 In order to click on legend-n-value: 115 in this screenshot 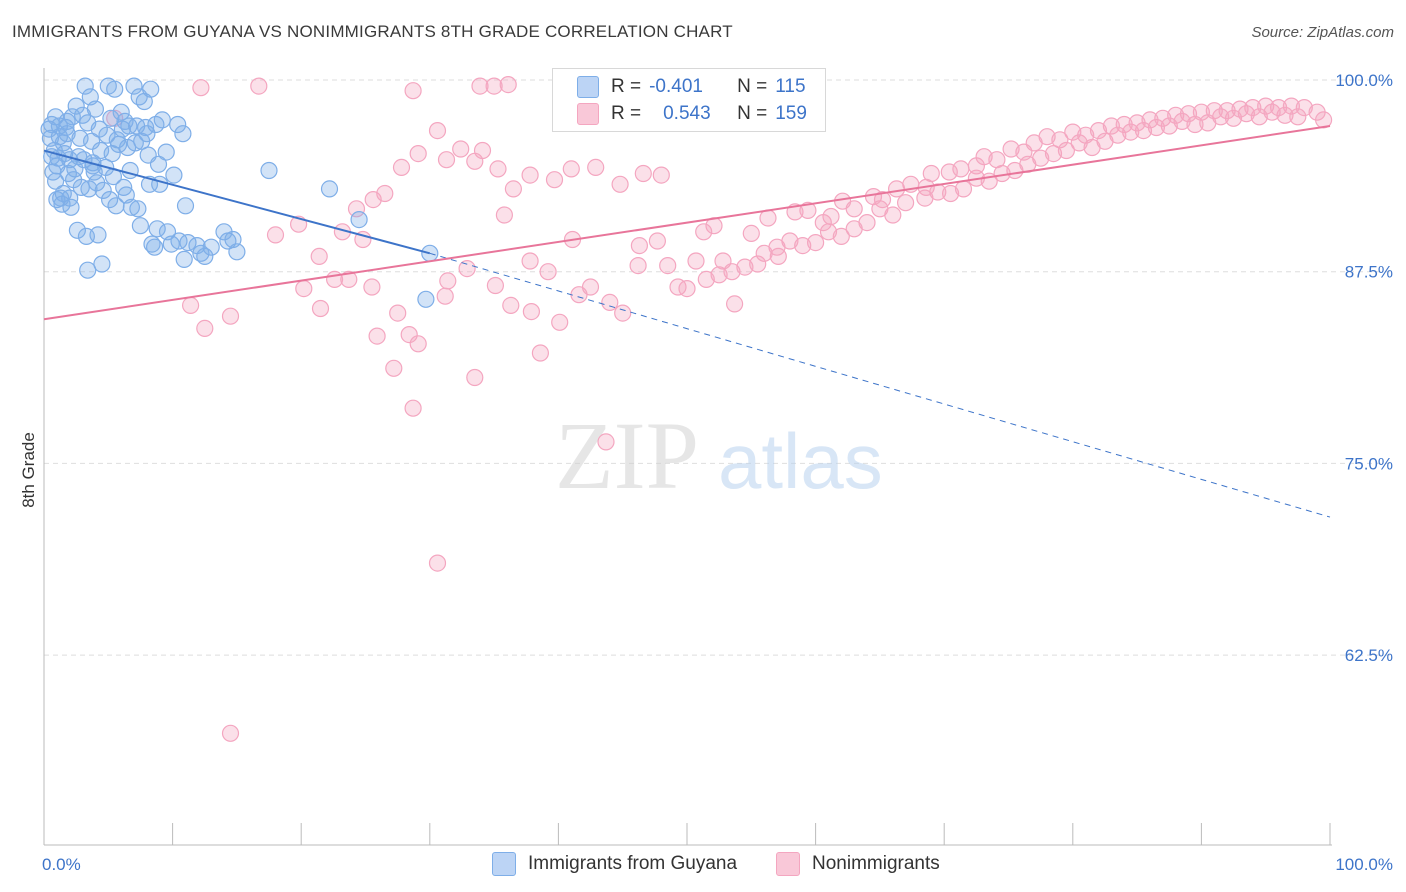, I will do `click(790, 86)`.